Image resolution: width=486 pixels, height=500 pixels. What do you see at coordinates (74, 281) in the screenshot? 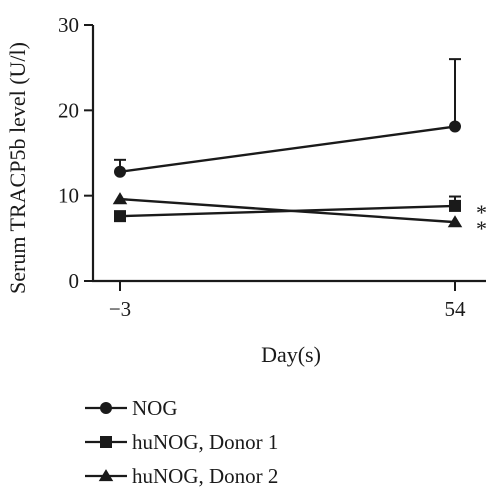
I see `y-tick-label: 0` at bounding box center [74, 281].